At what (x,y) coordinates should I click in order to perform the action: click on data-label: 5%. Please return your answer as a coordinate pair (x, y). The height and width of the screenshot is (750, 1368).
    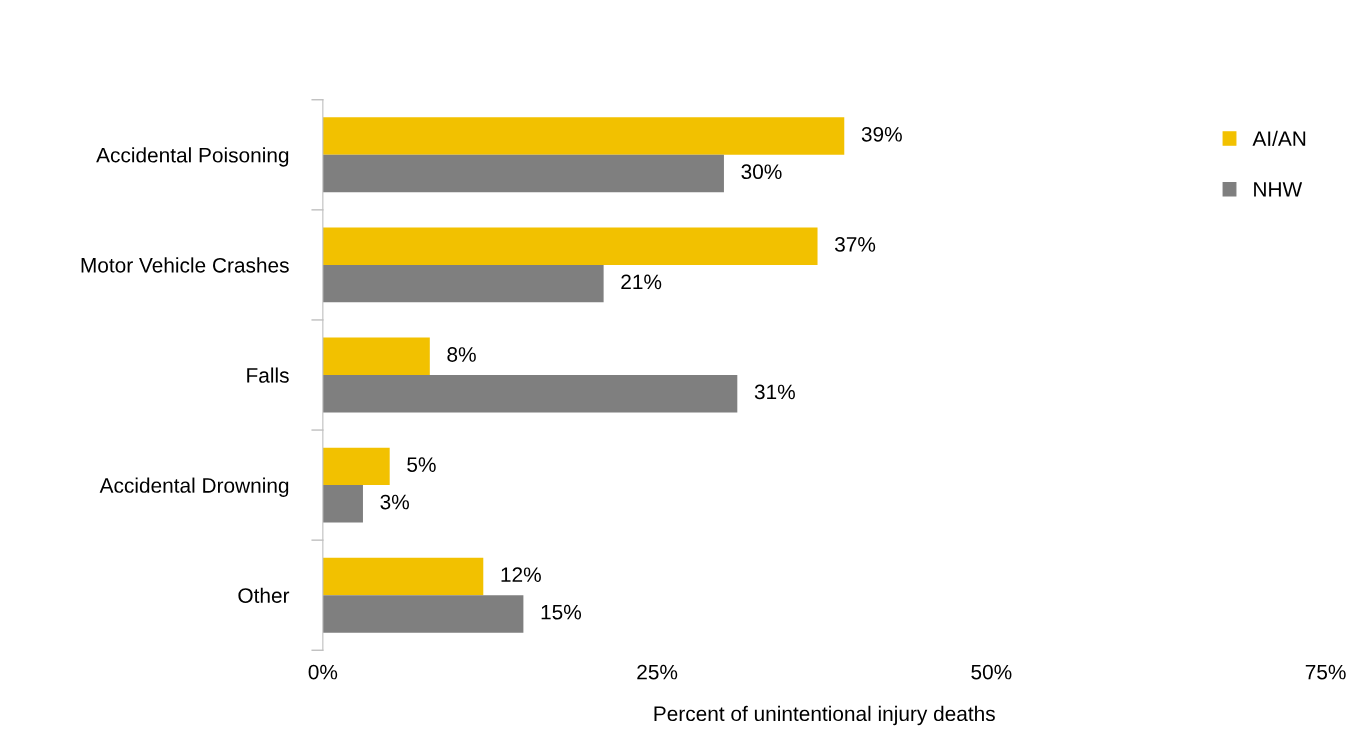
    Looking at the image, I should click on (421, 464).